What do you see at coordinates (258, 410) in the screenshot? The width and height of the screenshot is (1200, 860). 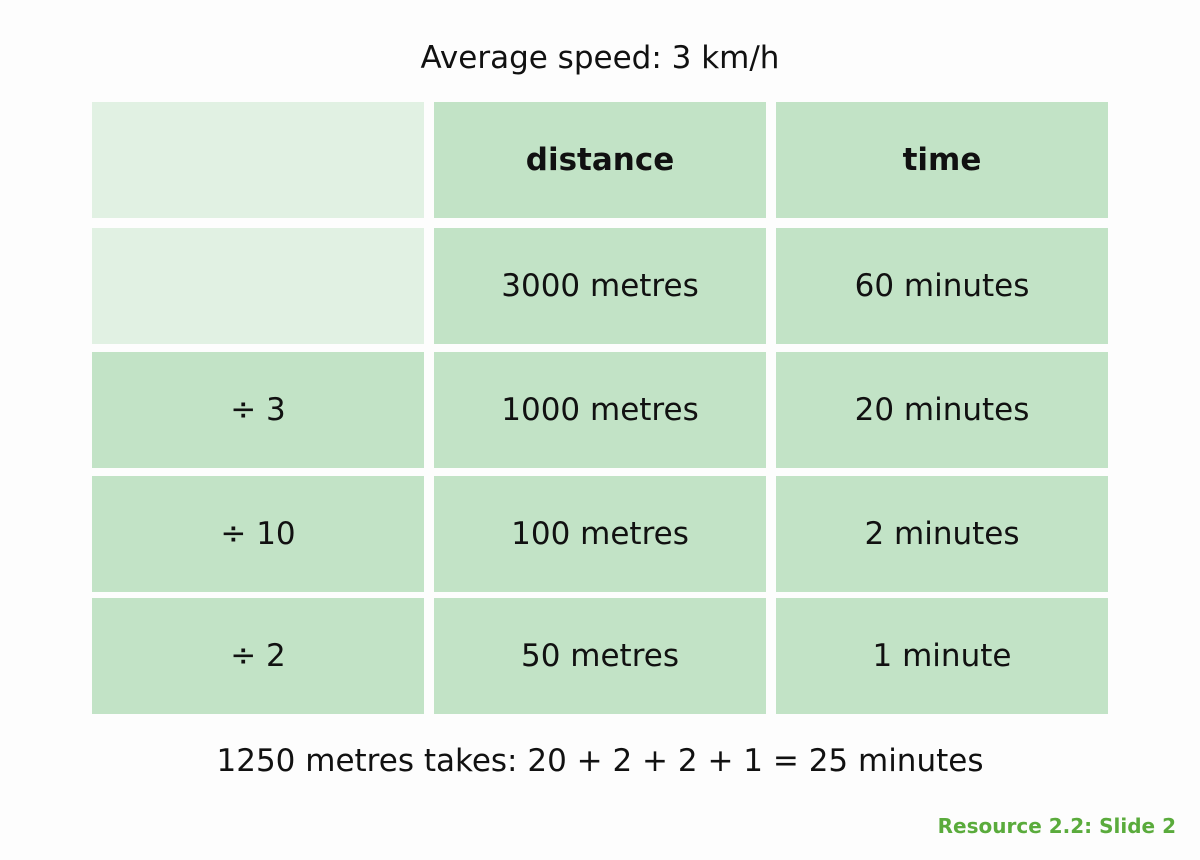 I see `step-cell: ÷ 3` at bounding box center [258, 410].